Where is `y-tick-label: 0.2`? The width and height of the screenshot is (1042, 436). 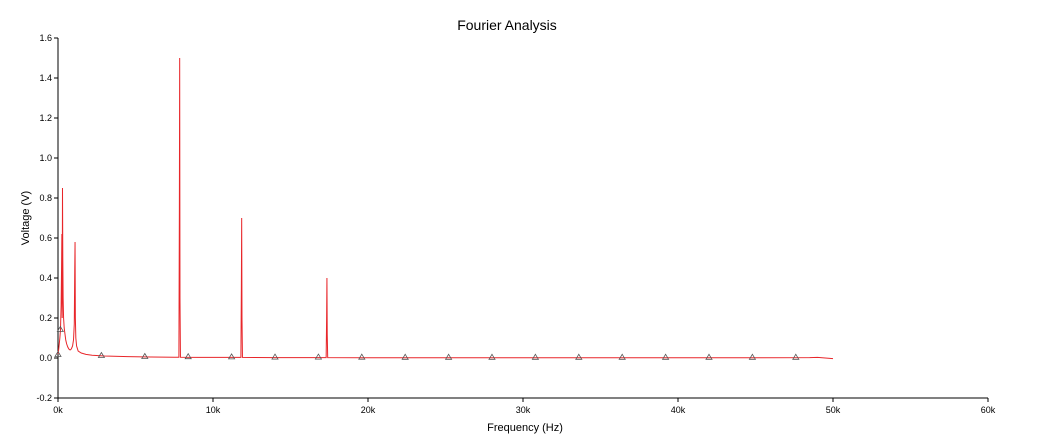 y-tick-label: 0.2 is located at coordinates (45, 318).